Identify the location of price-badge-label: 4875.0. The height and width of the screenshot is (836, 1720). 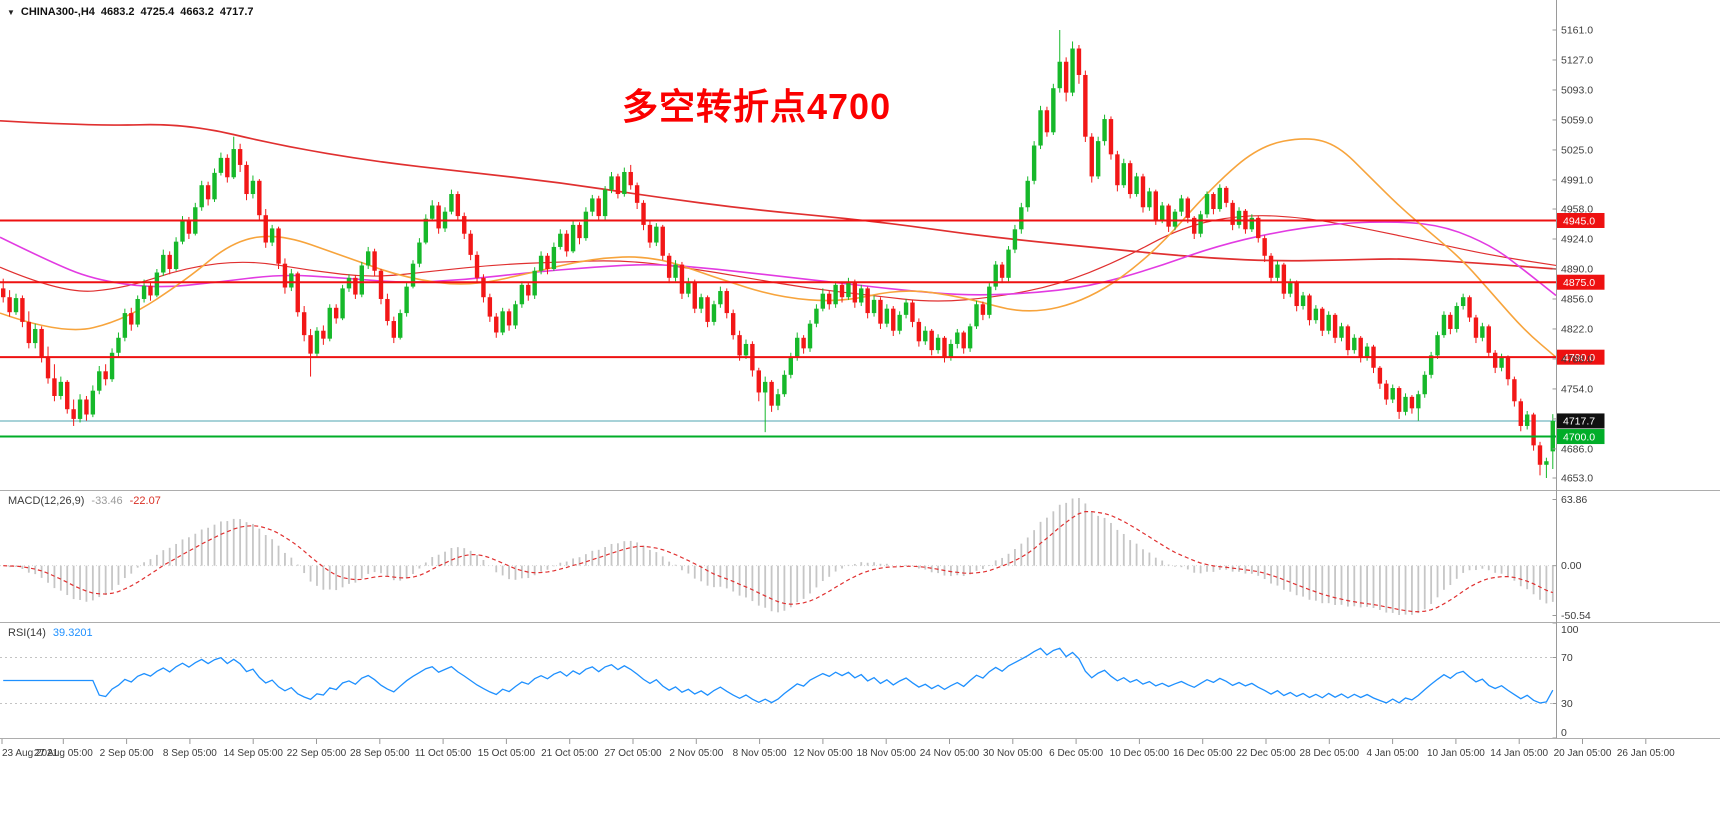
(1579, 283).